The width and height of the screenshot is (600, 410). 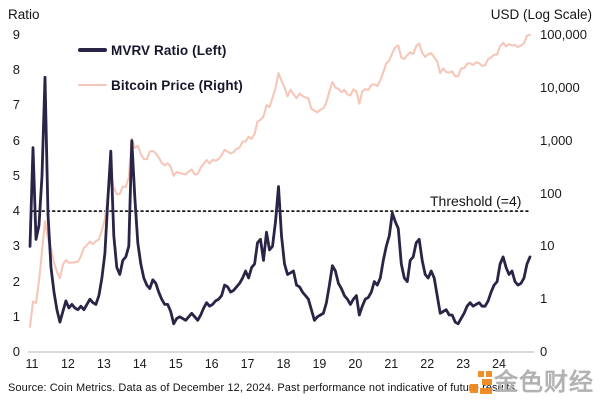 What do you see at coordinates (16, 140) in the screenshot?
I see `left-axis-tick-6: 6` at bounding box center [16, 140].